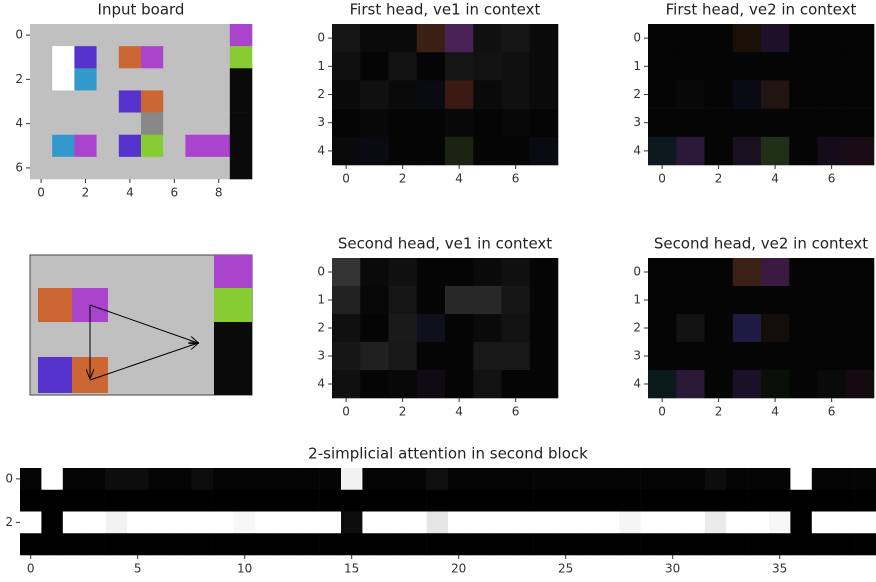 The width and height of the screenshot is (876, 582). I want to click on y-tick-label: 6, so click(19, 167).